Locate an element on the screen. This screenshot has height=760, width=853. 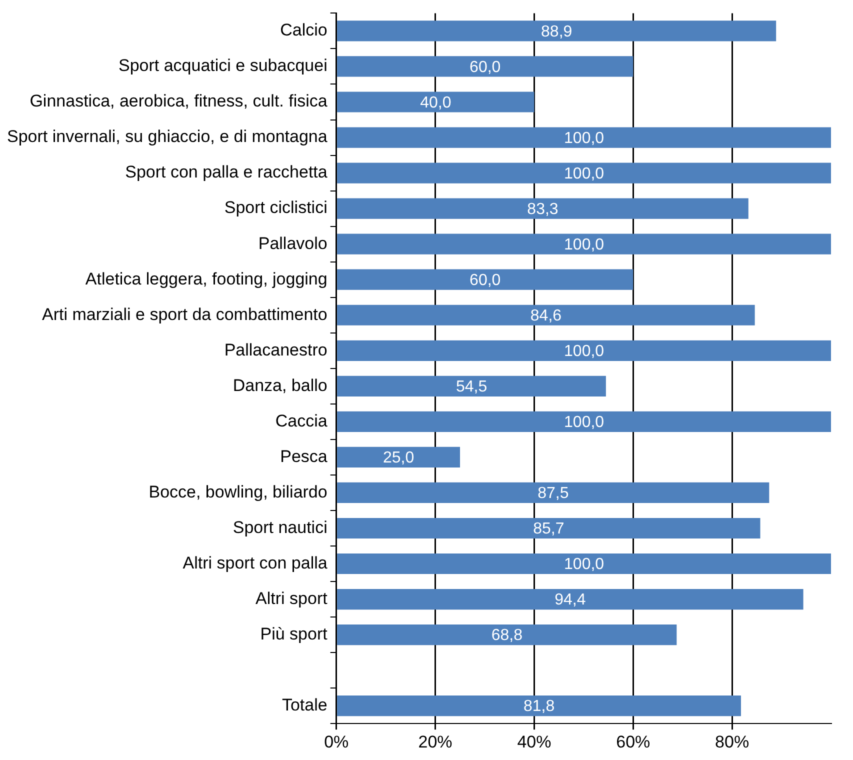
data-label: 83,3 is located at coordinates (542, 209).